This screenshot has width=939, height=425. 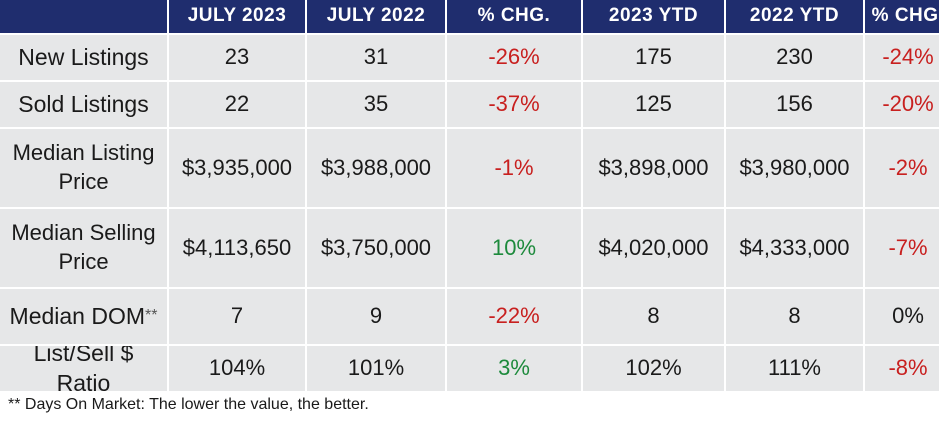 I want to click on footnote-marker: **, so click(x=151, y=316).